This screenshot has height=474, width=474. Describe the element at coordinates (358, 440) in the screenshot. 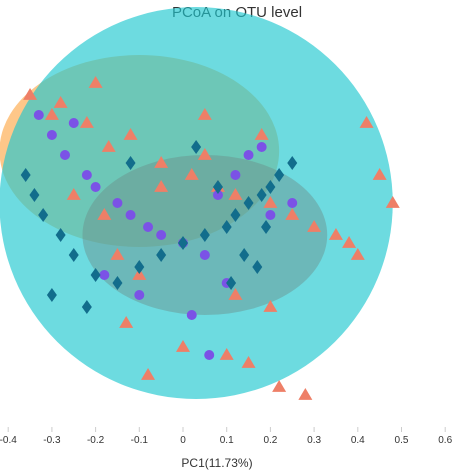

I see `x-tick-label: 0.4` at that location.